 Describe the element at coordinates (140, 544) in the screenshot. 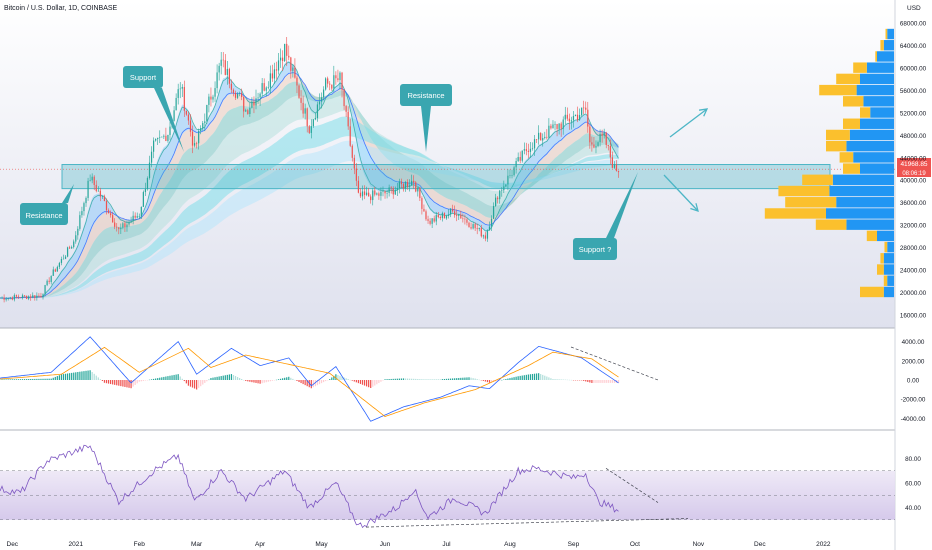

I see `time-label: Feb` at that location.